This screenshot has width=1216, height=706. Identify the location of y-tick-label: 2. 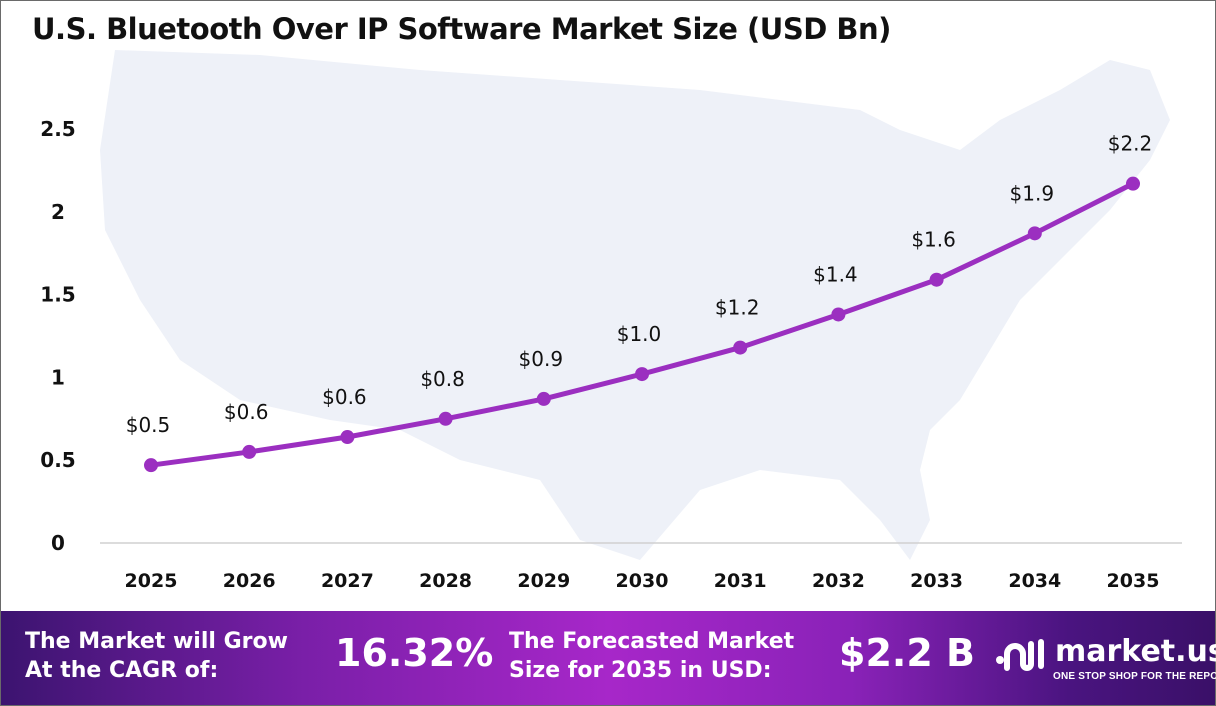
(58, 212).